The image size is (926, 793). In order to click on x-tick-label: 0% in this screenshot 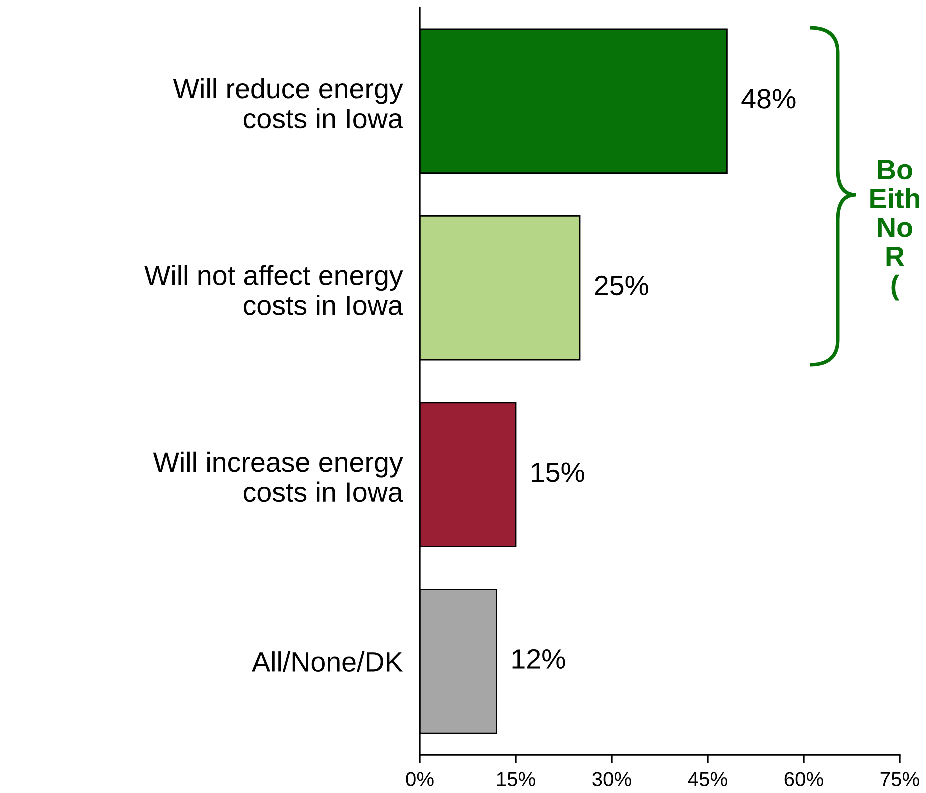, I will do `click(420, 779)`.